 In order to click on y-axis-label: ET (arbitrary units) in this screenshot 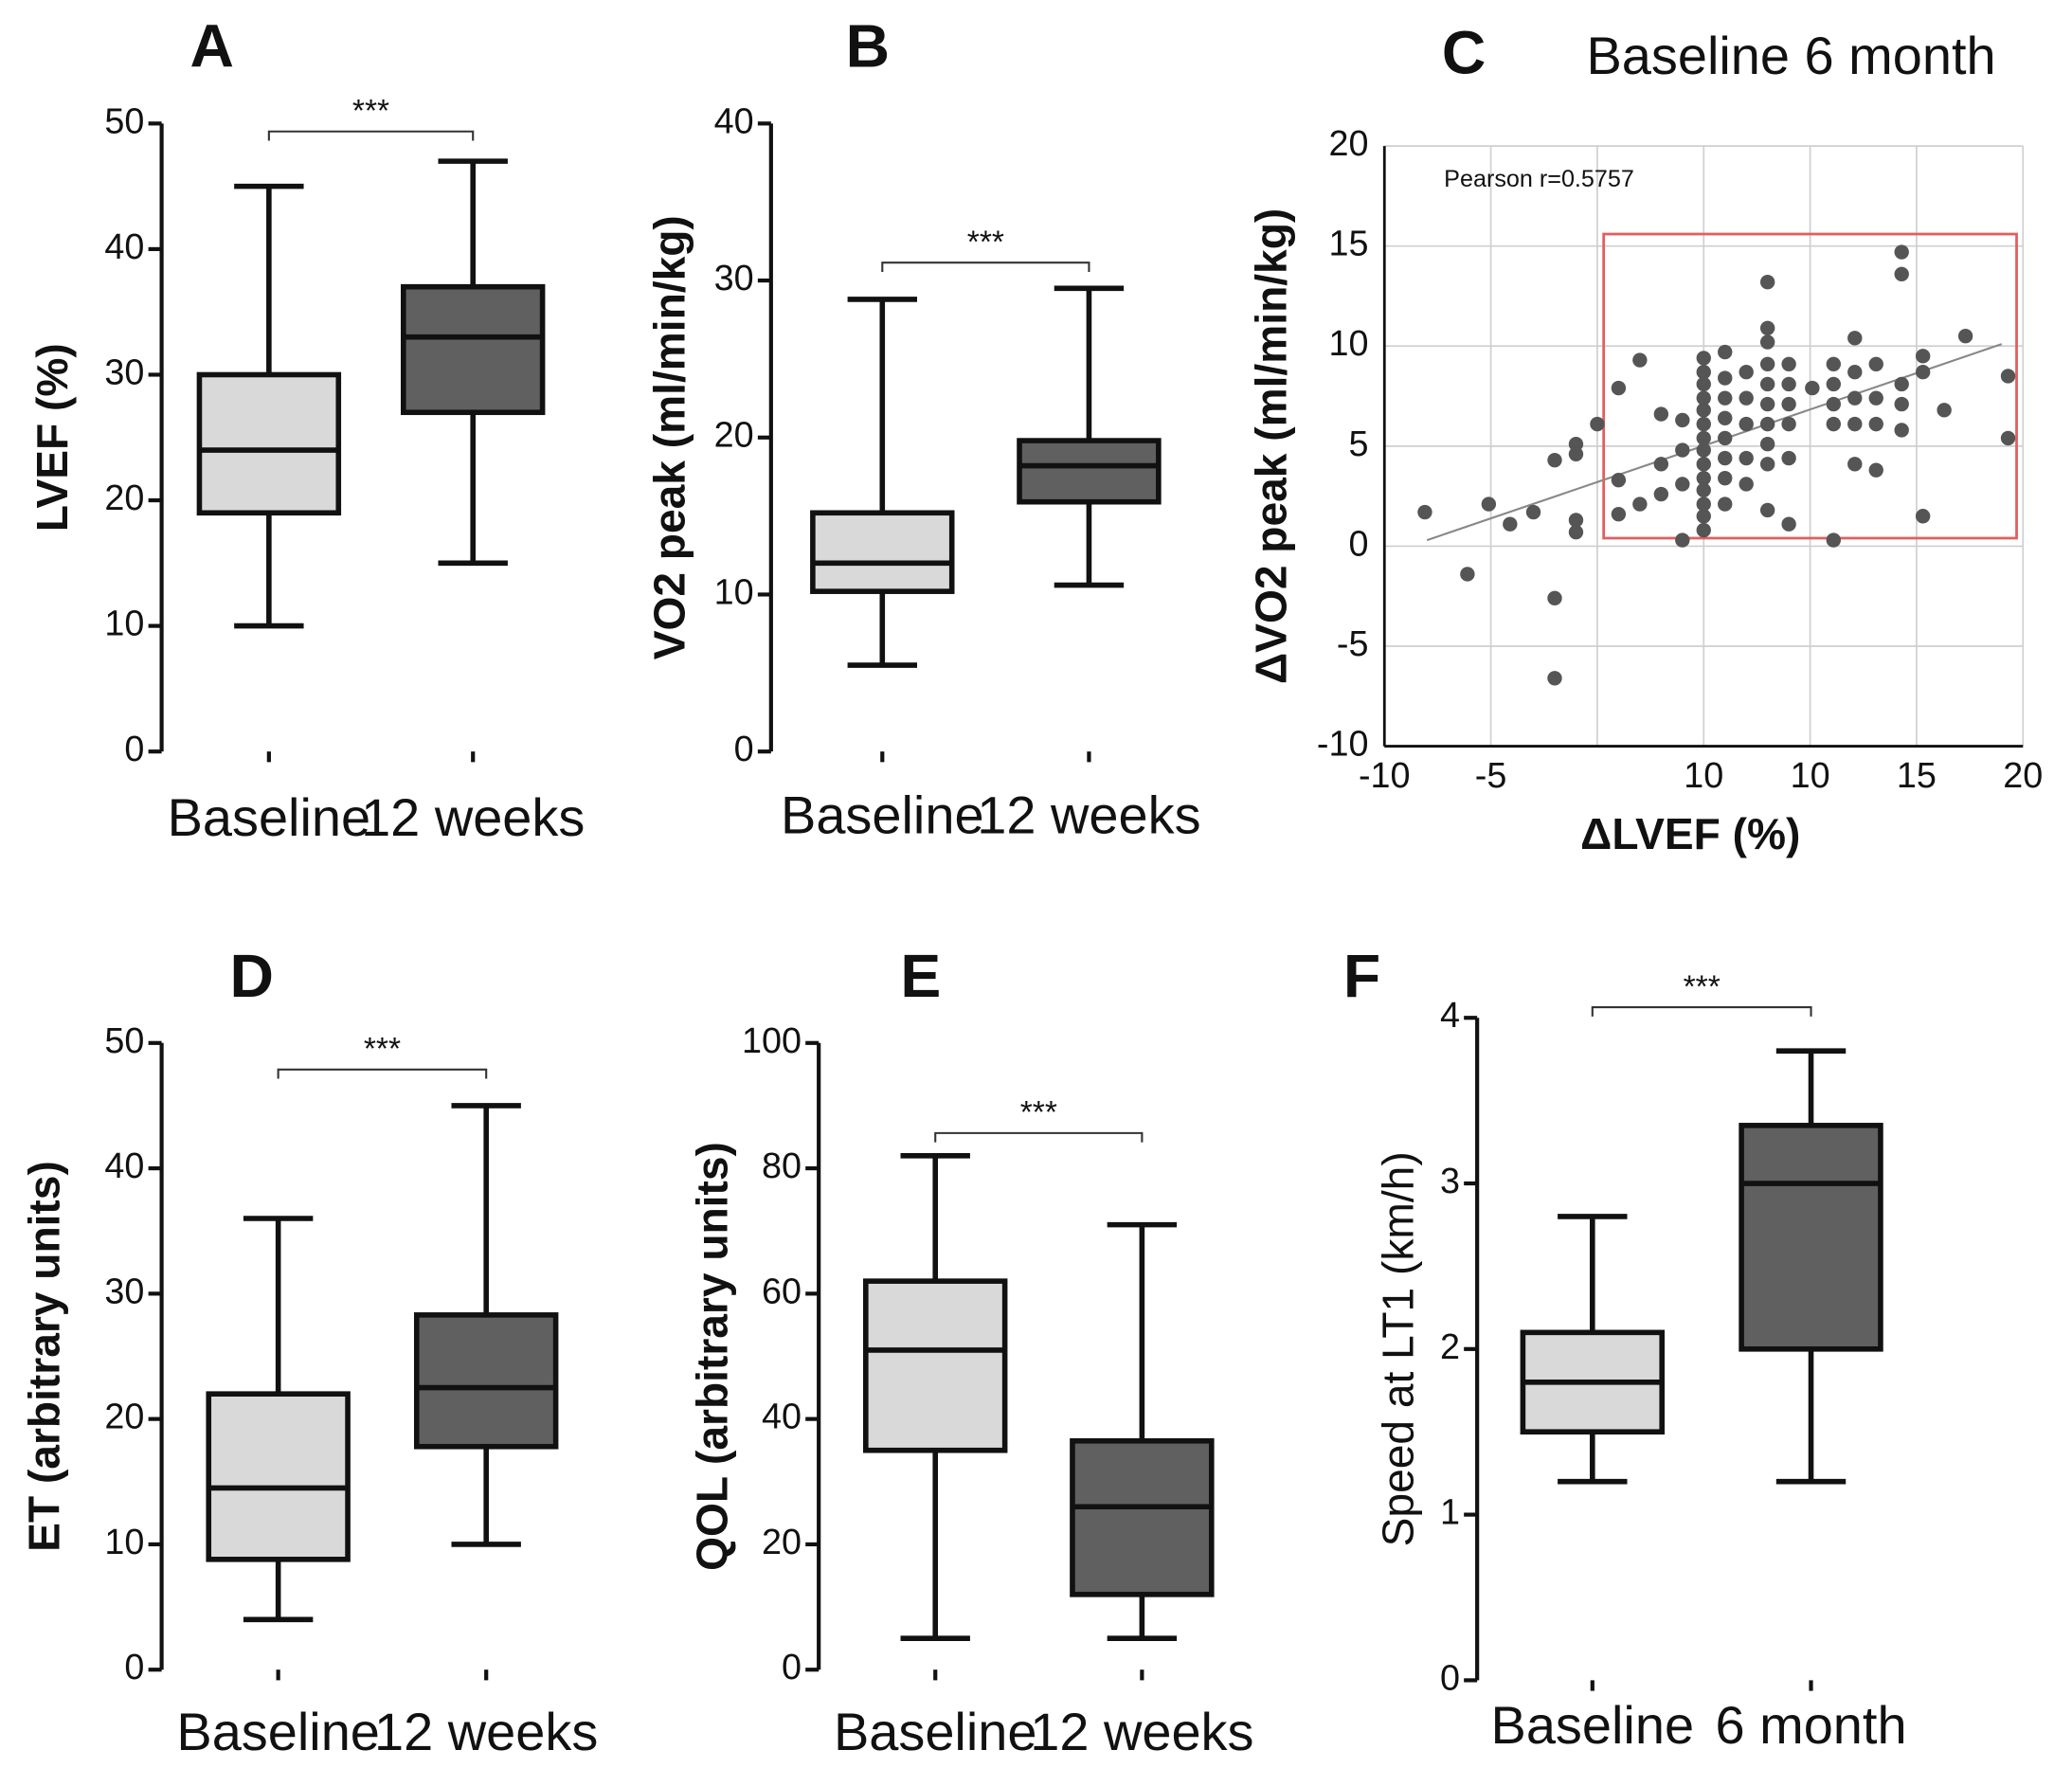, I will do `click(44, 1357)`.